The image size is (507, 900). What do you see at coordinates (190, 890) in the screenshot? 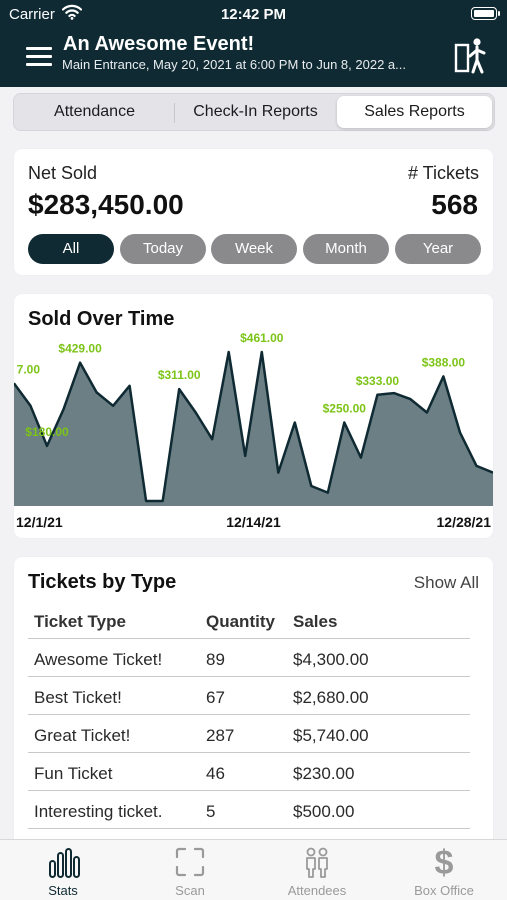
I see `tab-scan-label: Scan` at bounding box center [190, 890].